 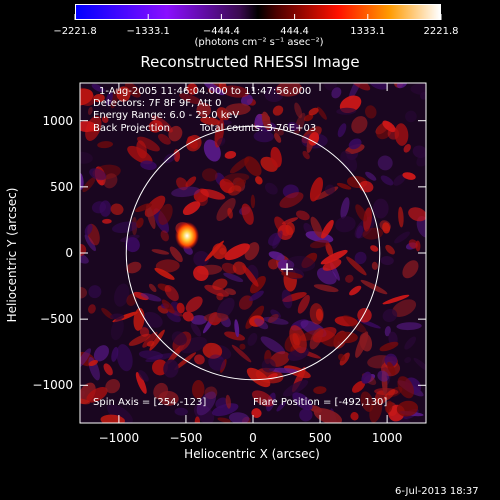 What do you see at coordinates (252, 454) in the screenshot?
I see `x-axis-label: Heliocentric X (arcsec)` at bounding box center [252, 454].